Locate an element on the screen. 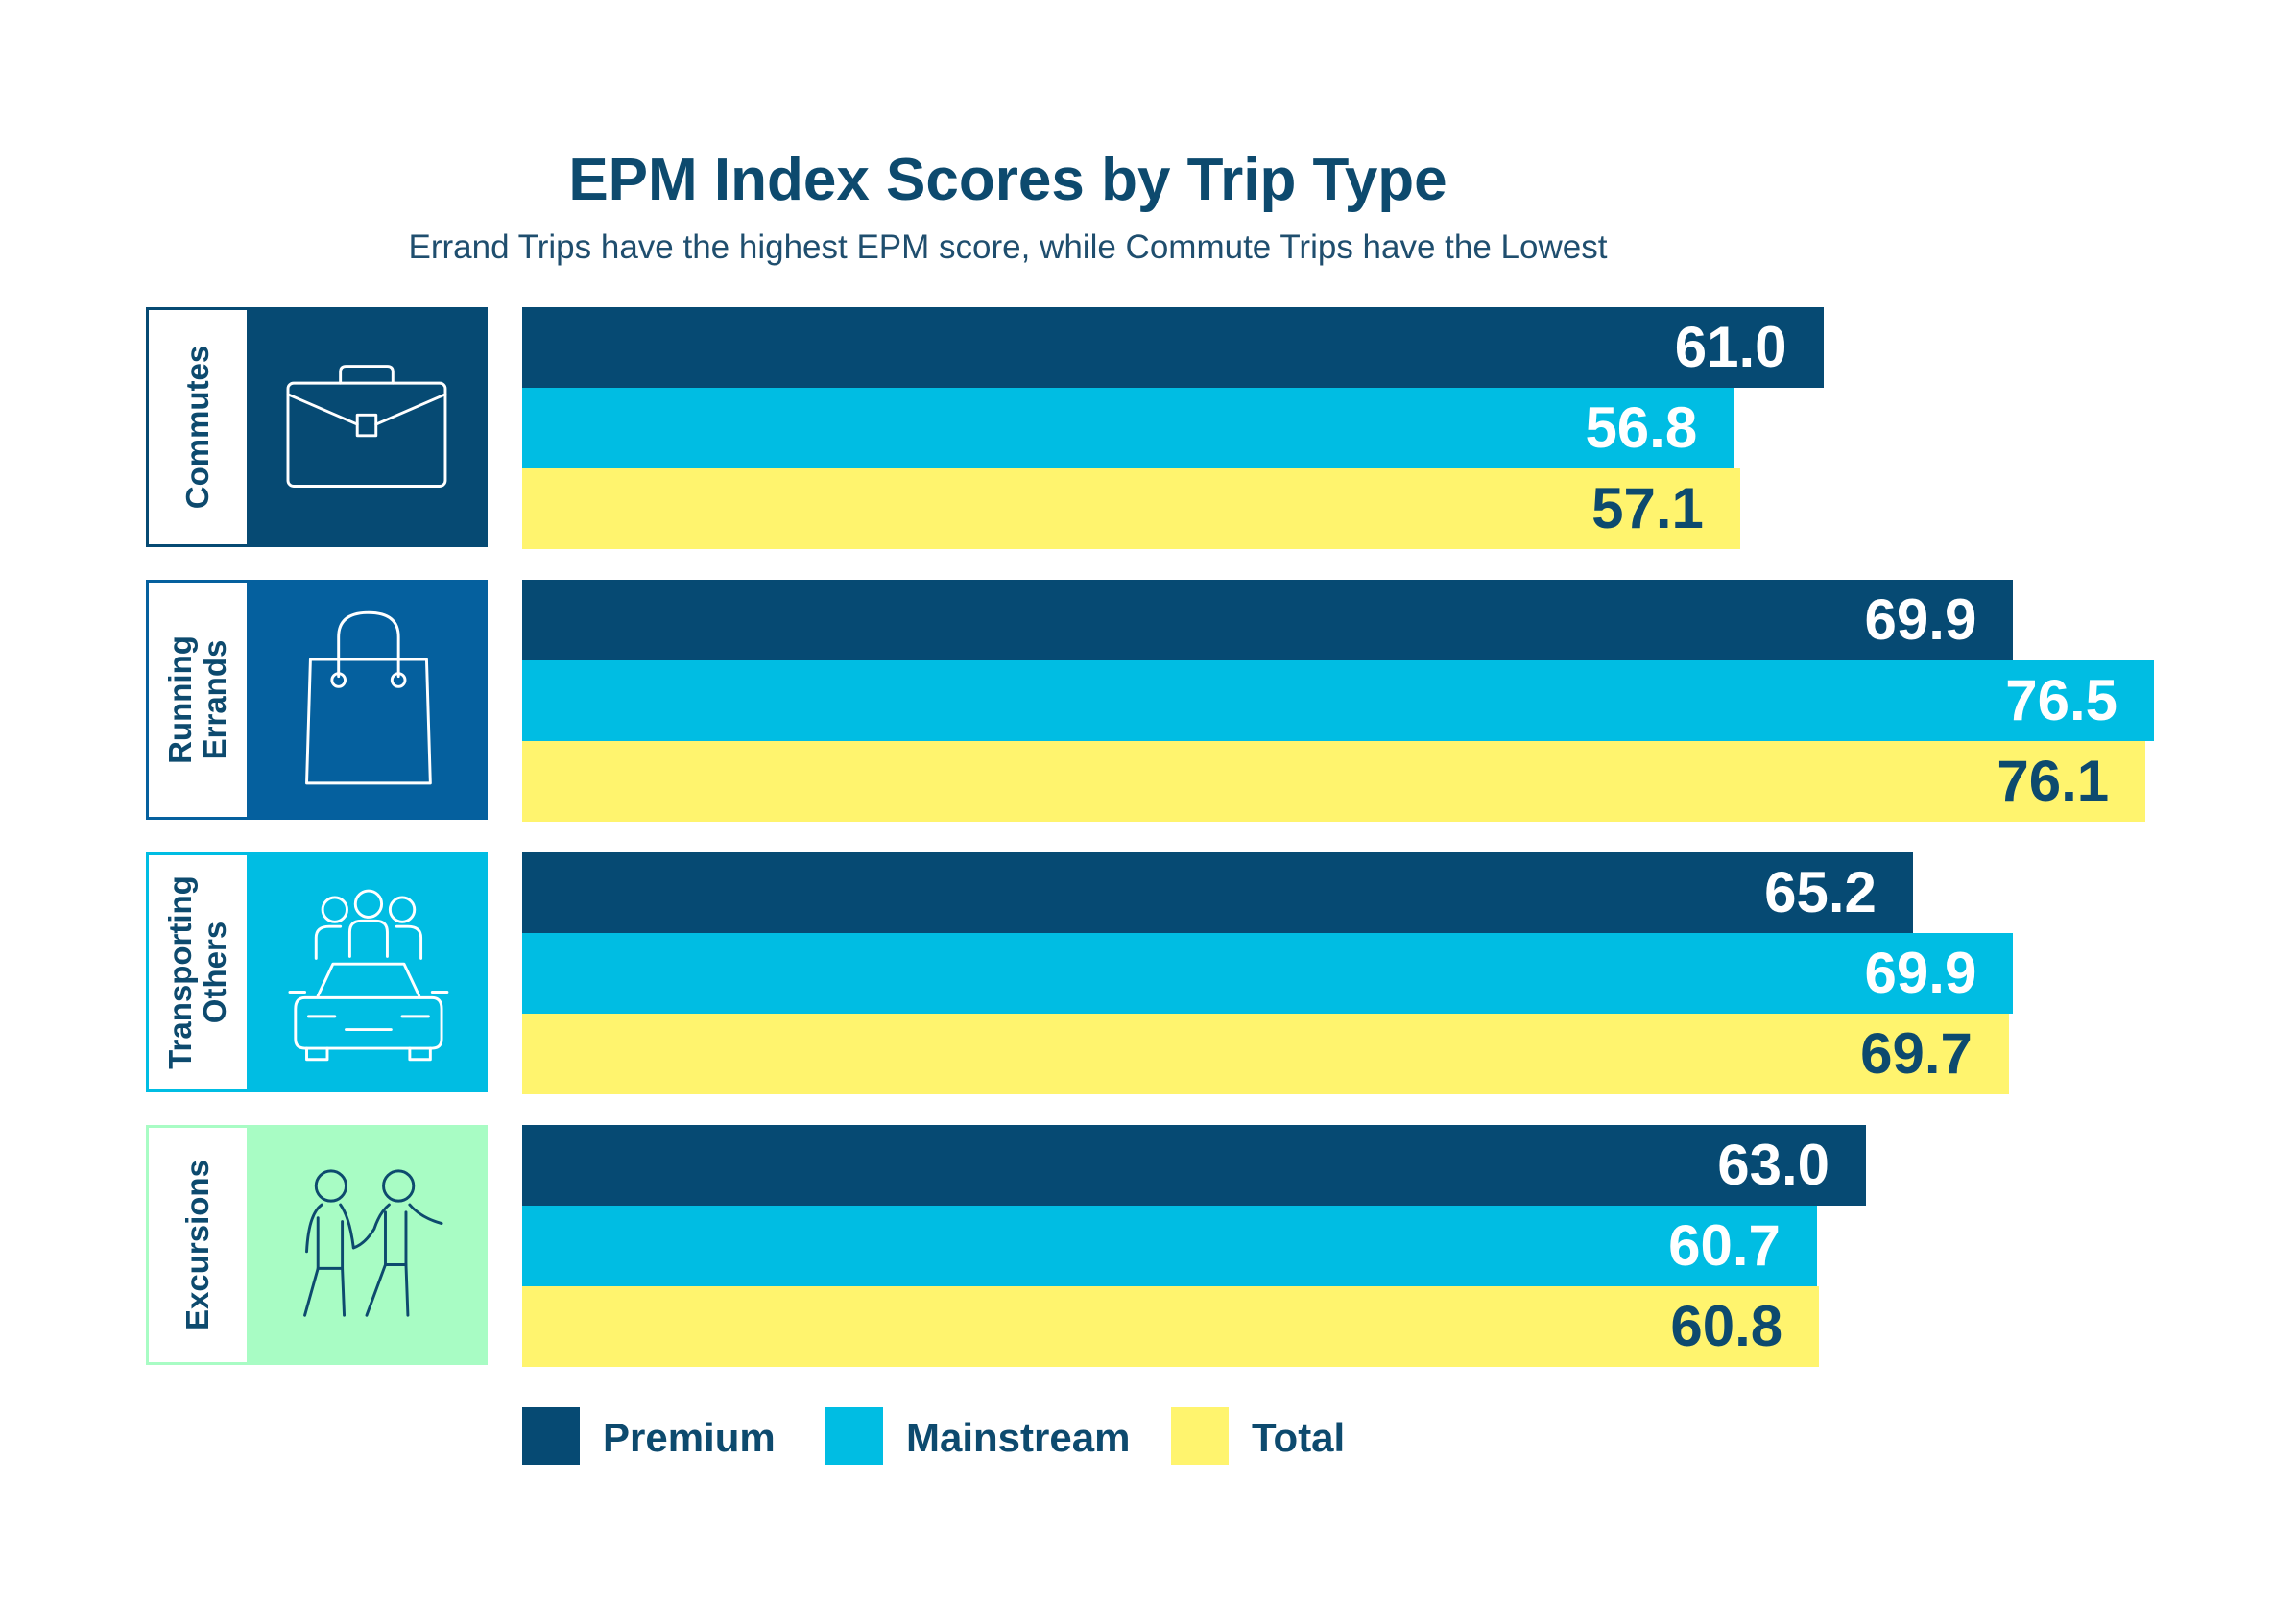  legend-swatch-premium is located at coordinates (551, 1436).